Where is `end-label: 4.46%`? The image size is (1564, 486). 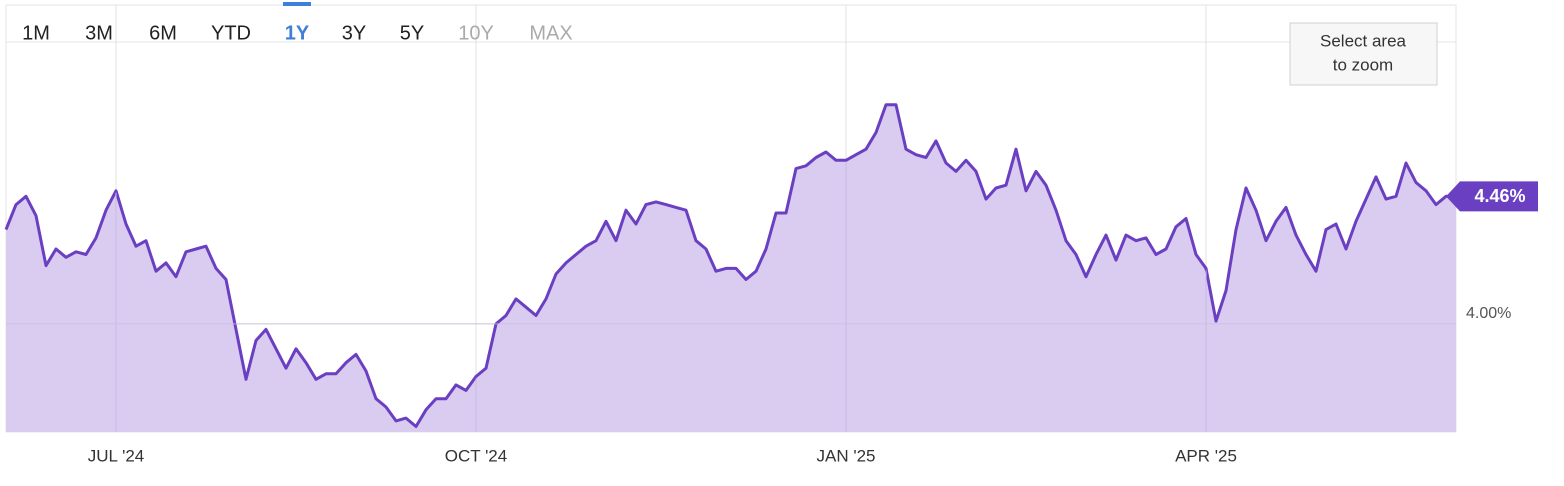 end-label: 4.46% is located at coordinates (1499, 196).